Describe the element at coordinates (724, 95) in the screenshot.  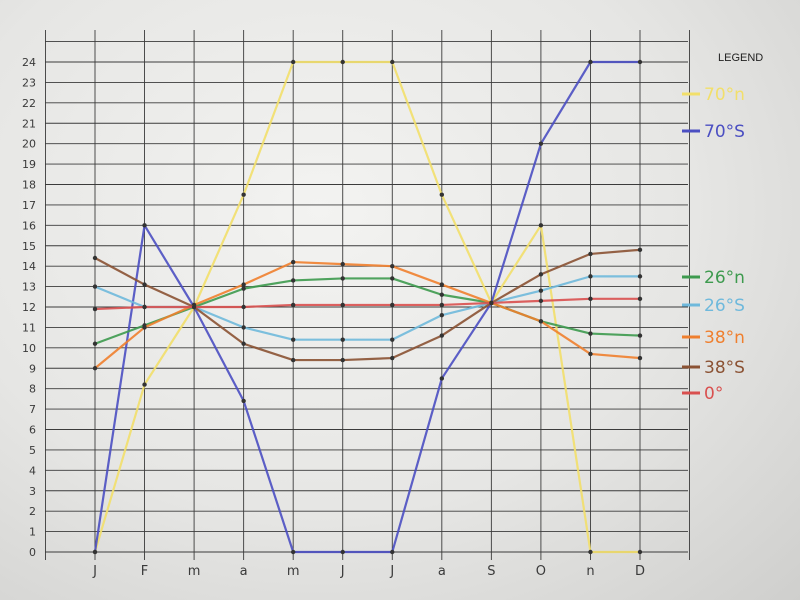
I see `legend-label: 70°n` at that location.